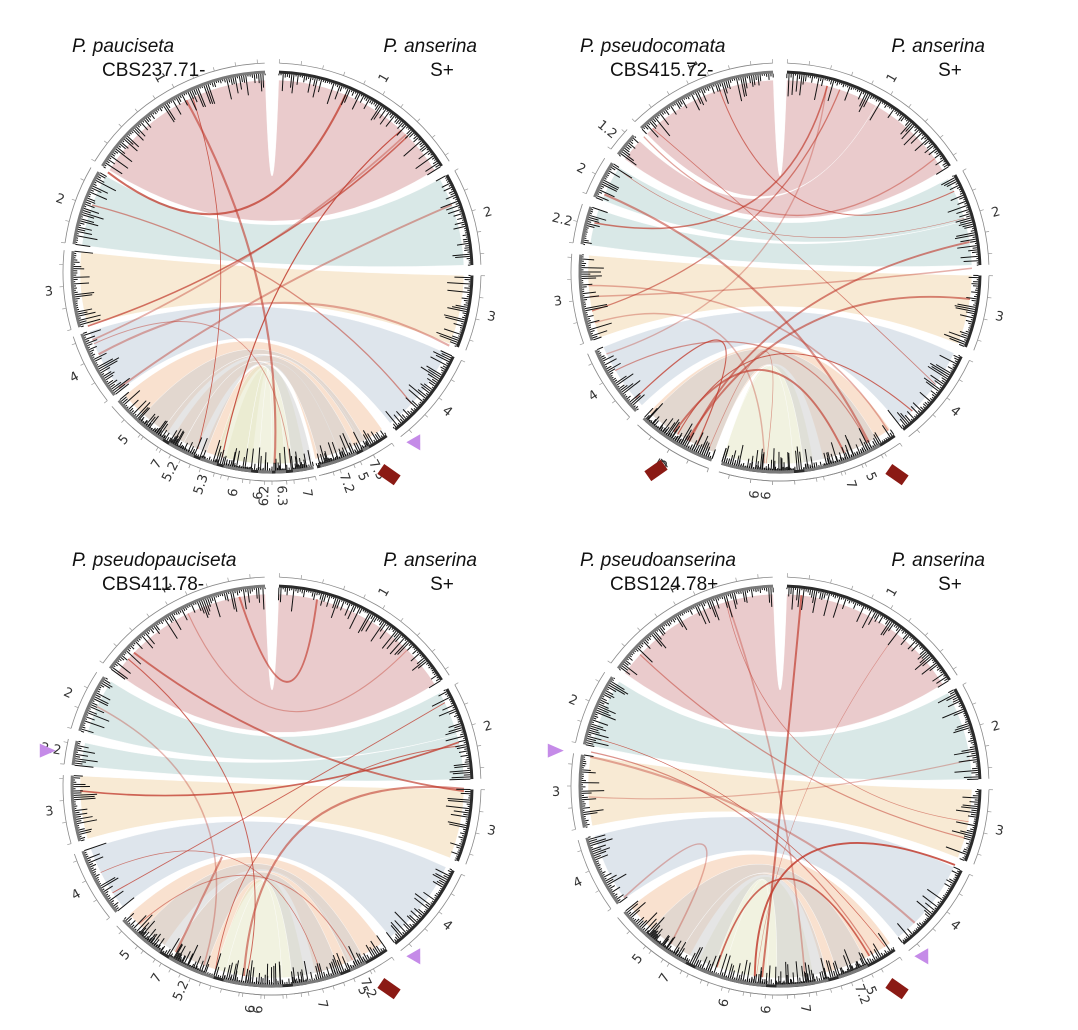 This screenshot has width=1078, height=1030. I want to click on left-strain-name: CBS411.78-, so click(153, 584).